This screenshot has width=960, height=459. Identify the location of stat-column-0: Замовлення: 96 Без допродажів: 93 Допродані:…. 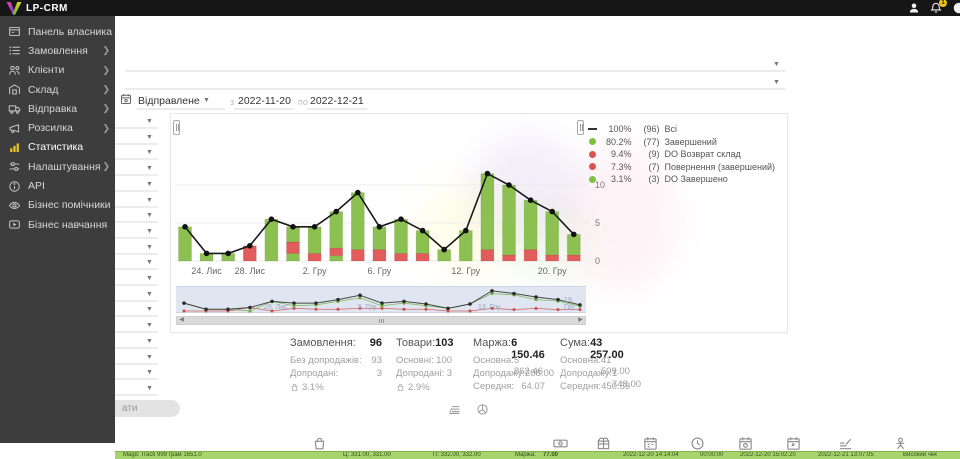
(336, 365).